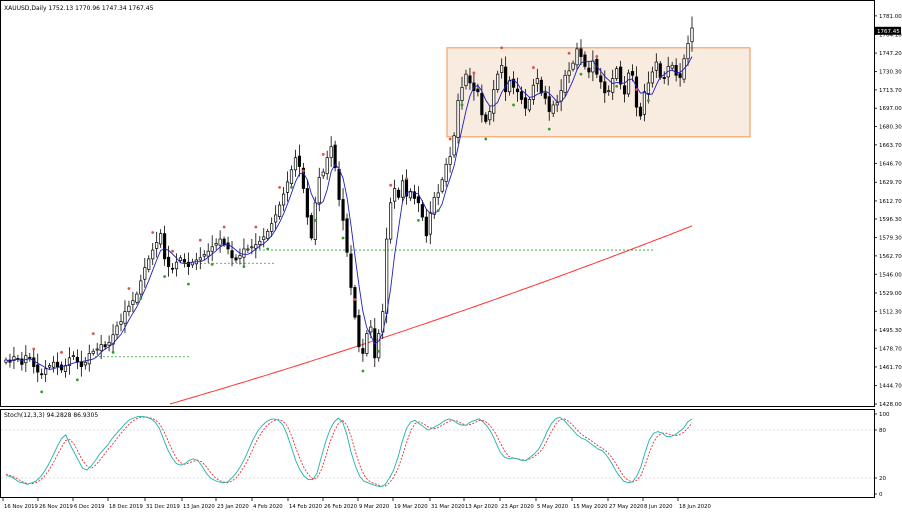  What do you see at coordinates (890, 165) in the screenshot?
I see `price-tick-label: 1646.70` at bounding box center [890, 165].